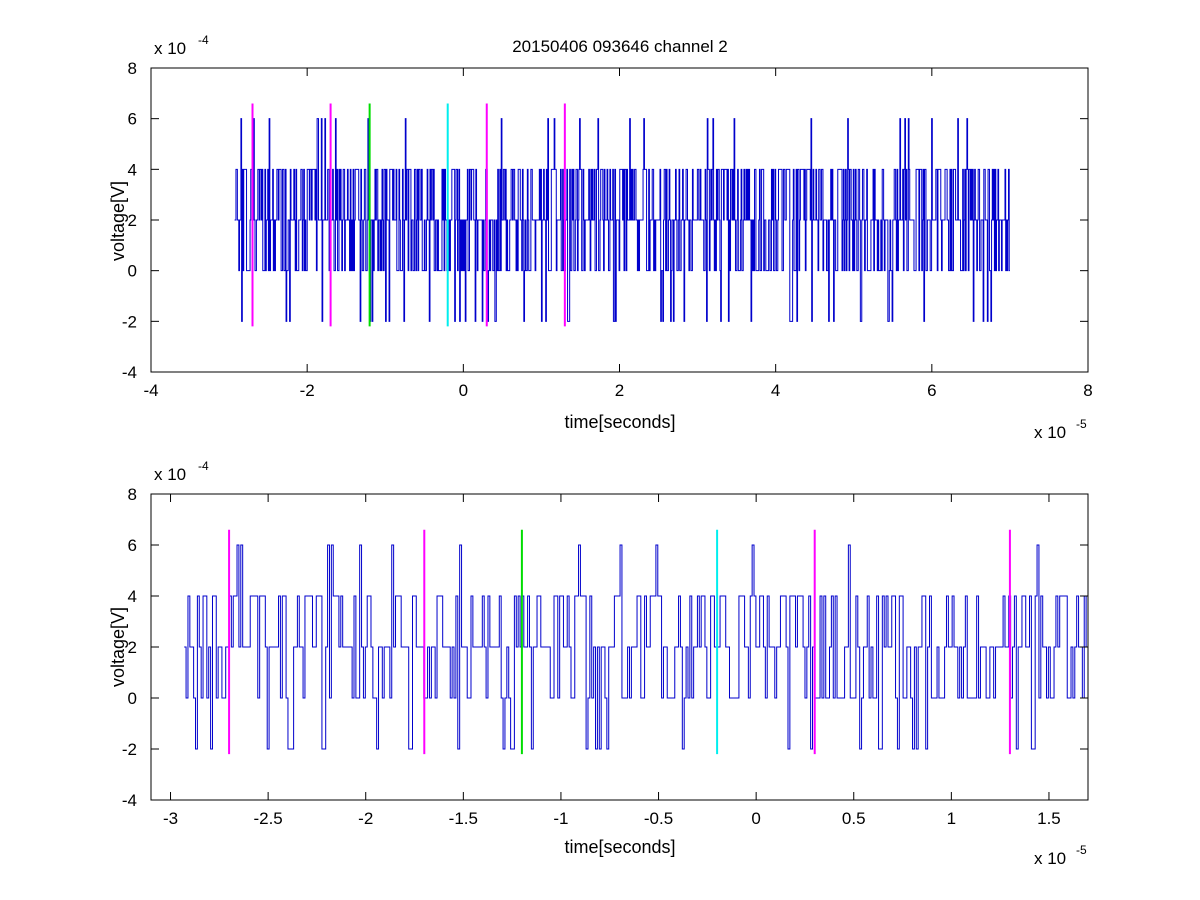 This screenshot has width=1200, height=900. Describe the element at coordinates (1081, 850) in the screenshot. I see `bottom-x-exponent-power: -5` at that location.